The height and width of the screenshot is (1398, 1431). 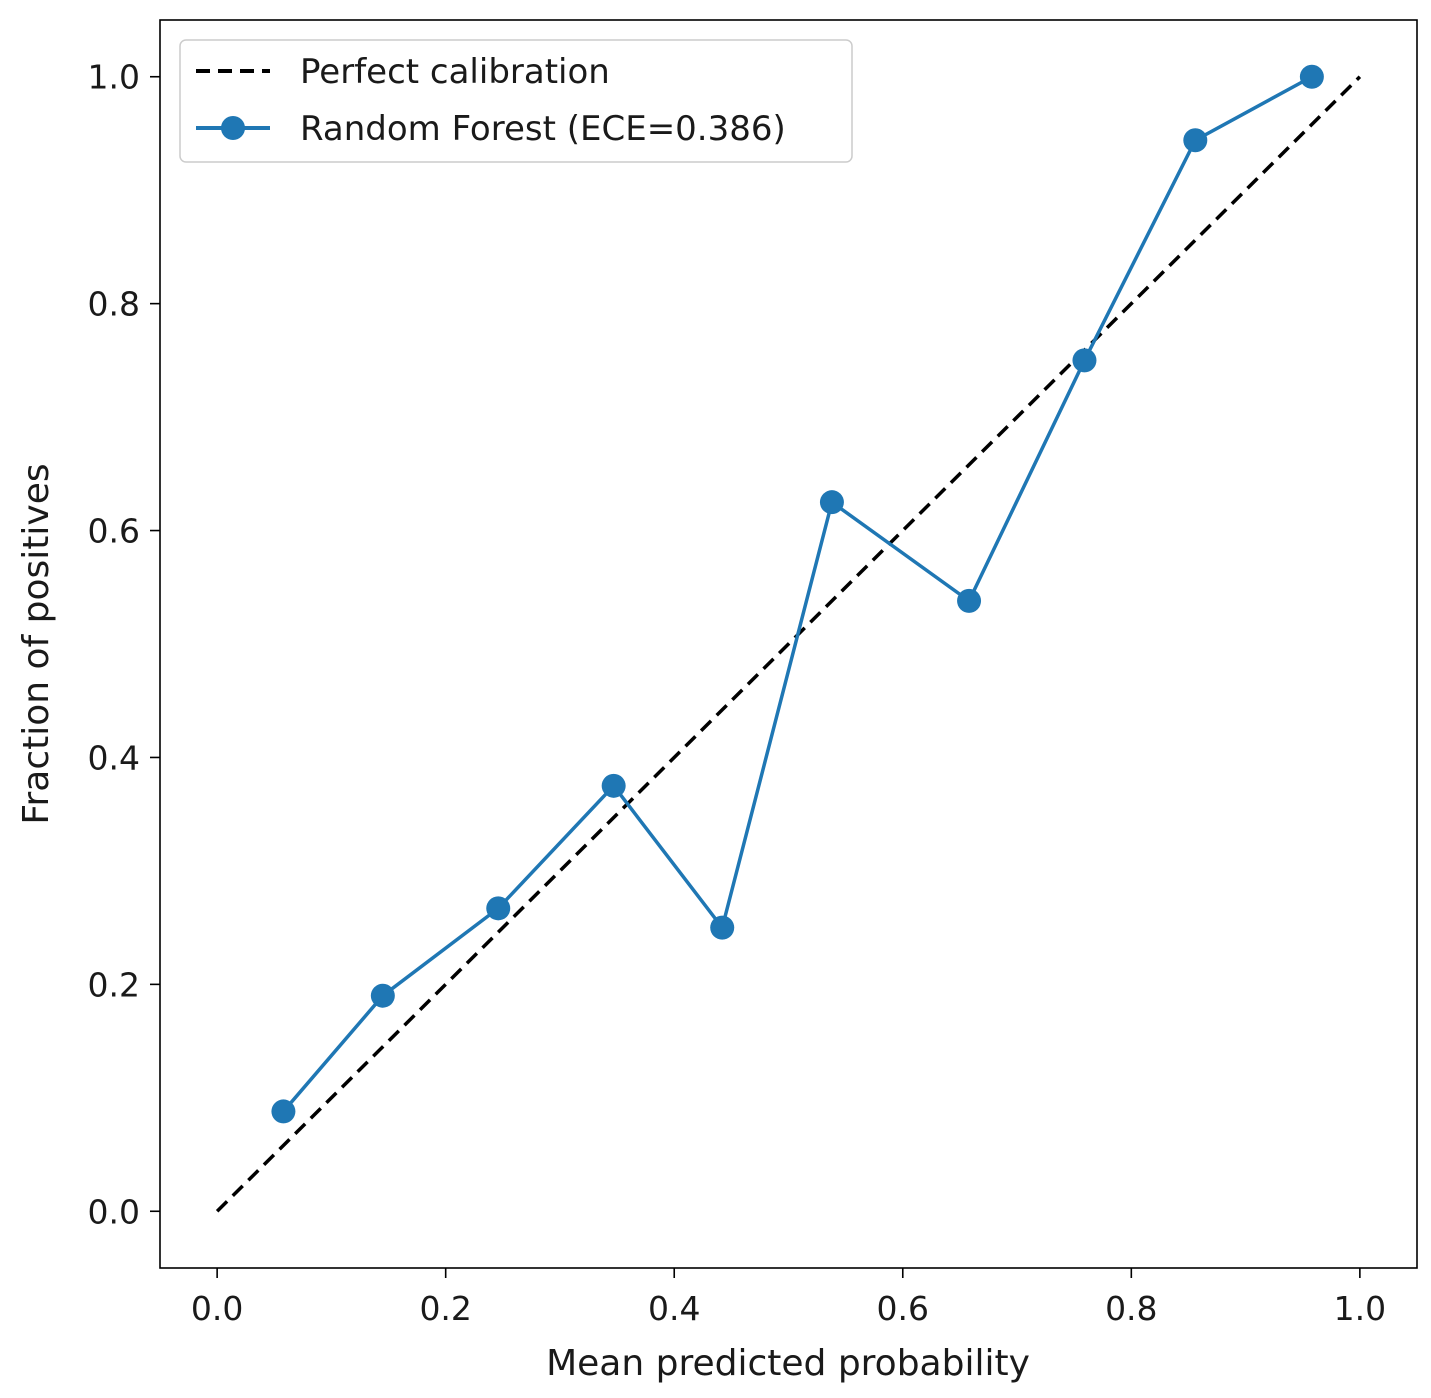 What do you see at coordinates (114, 304) in the screenshot?
I see `y-tick-label: 0.8` at bounding box center [114, 304].